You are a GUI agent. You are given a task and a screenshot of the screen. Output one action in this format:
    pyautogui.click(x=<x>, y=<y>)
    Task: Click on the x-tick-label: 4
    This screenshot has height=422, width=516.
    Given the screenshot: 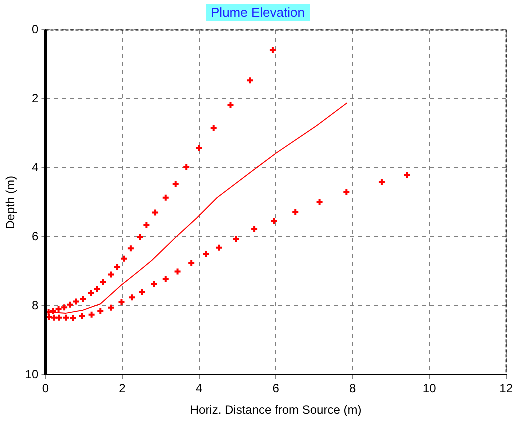 What is the action you would take?
    pyautogui.click(x=199, y=389)
    